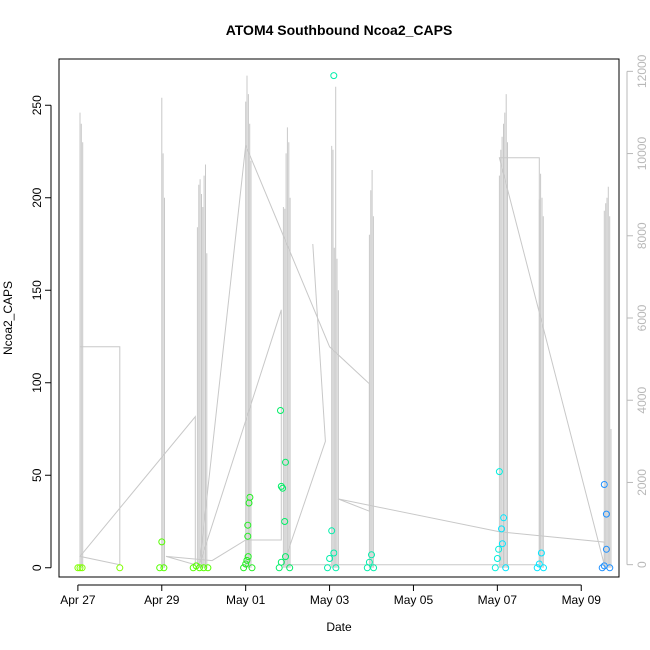  What do you see at coordinates (642, 317) in the screenshot?
I see `y2-tick-label: 6000` at bounding box center [642, 317].